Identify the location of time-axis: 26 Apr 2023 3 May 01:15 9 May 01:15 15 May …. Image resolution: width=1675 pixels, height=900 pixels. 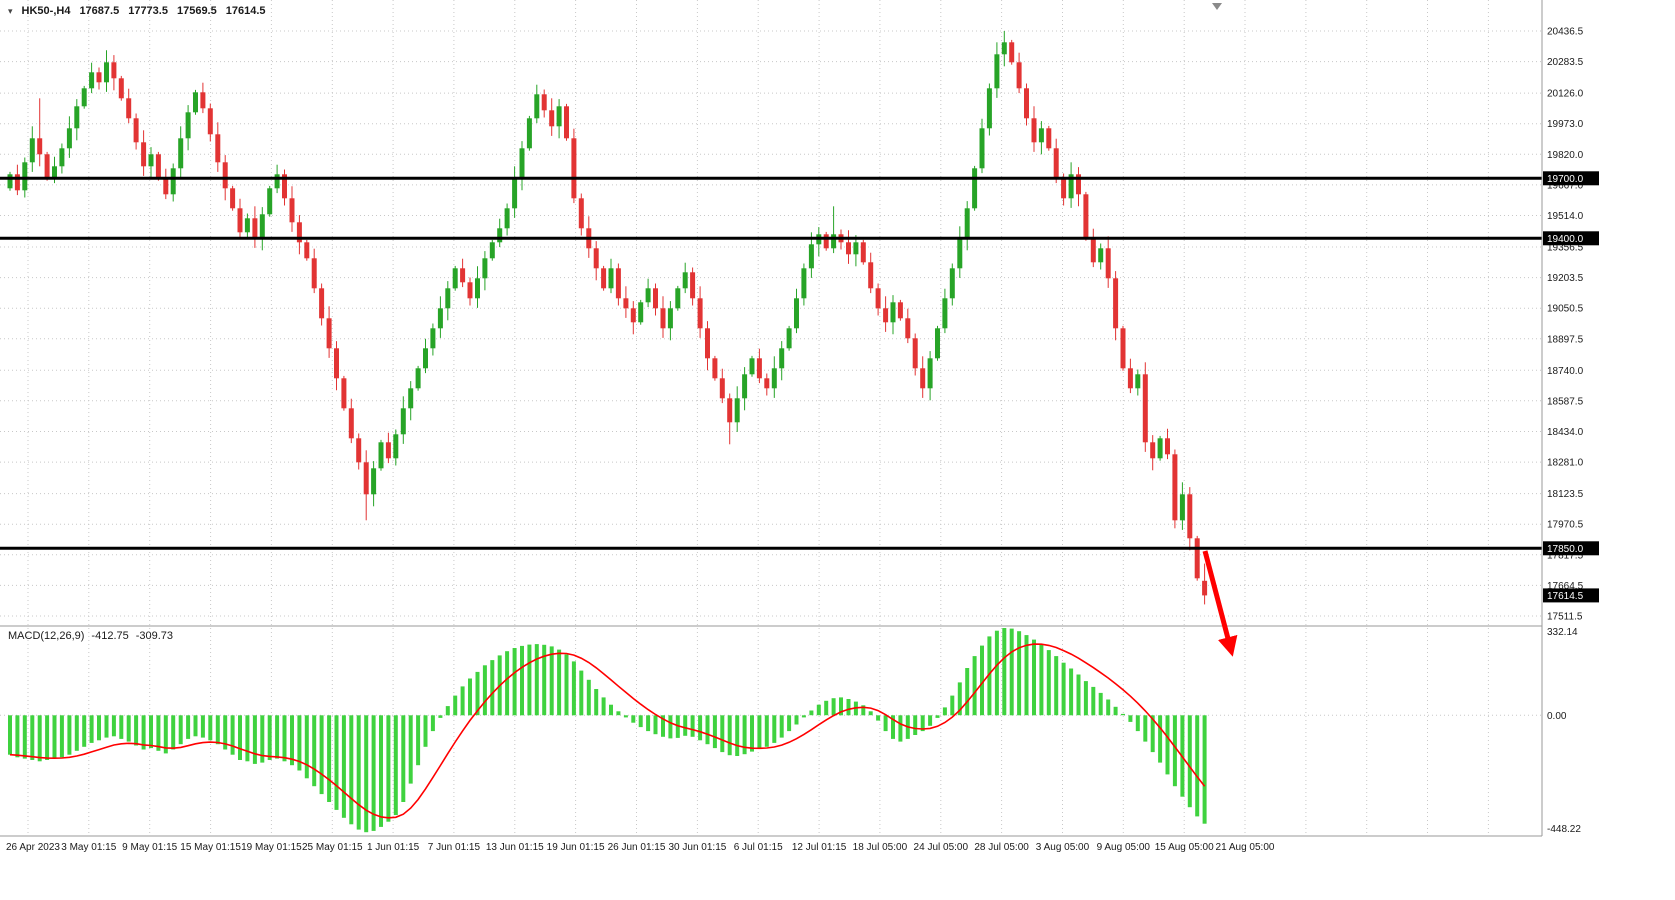
(640, 847).